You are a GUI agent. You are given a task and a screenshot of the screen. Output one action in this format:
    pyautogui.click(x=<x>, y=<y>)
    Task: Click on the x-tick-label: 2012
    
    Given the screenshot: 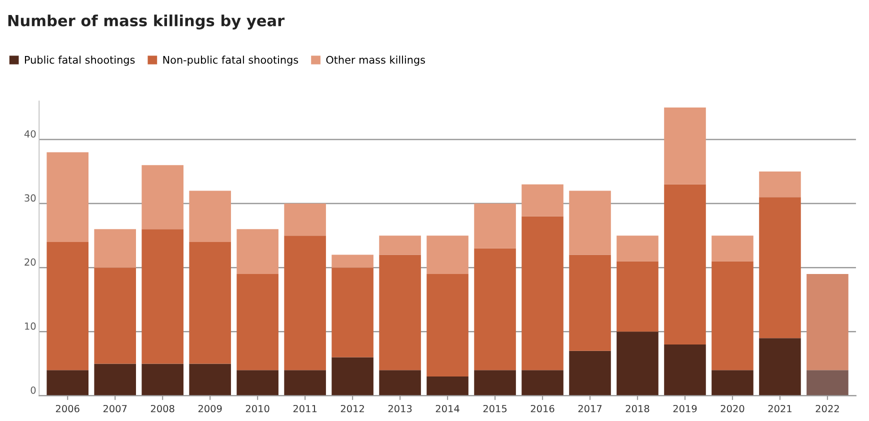 What is the action you would take?
    pyautogui.click(x=352, y=408)
    